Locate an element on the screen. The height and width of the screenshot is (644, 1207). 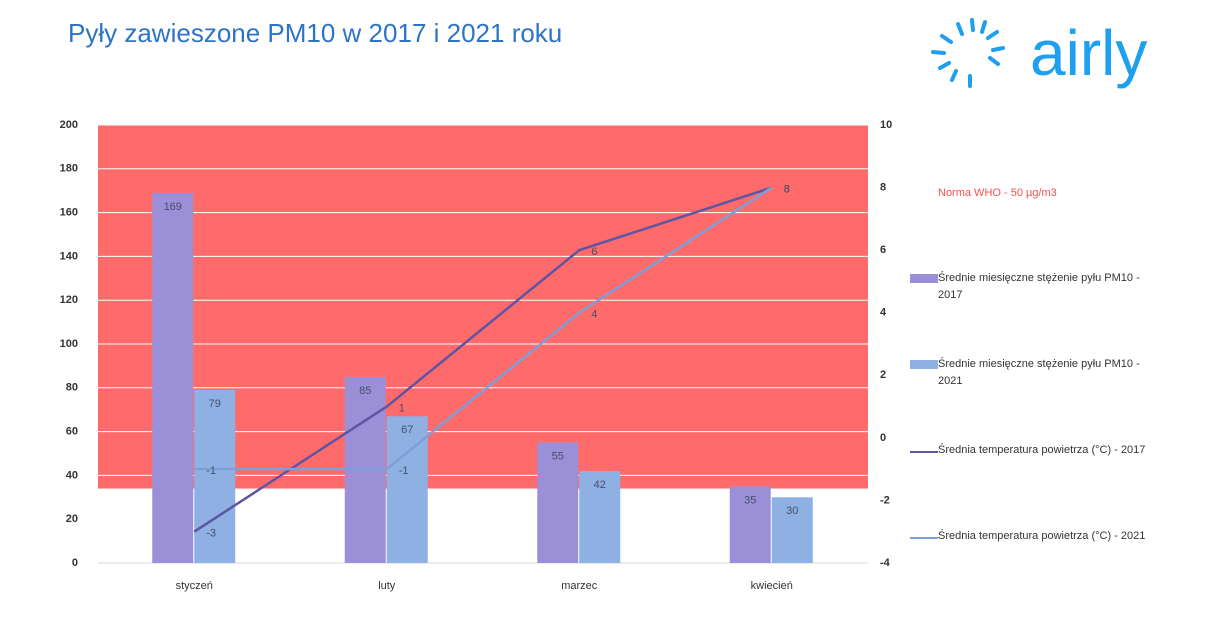
annotation: Norma WHO - 50 µg/m3 is located at coordinates (997, 193).